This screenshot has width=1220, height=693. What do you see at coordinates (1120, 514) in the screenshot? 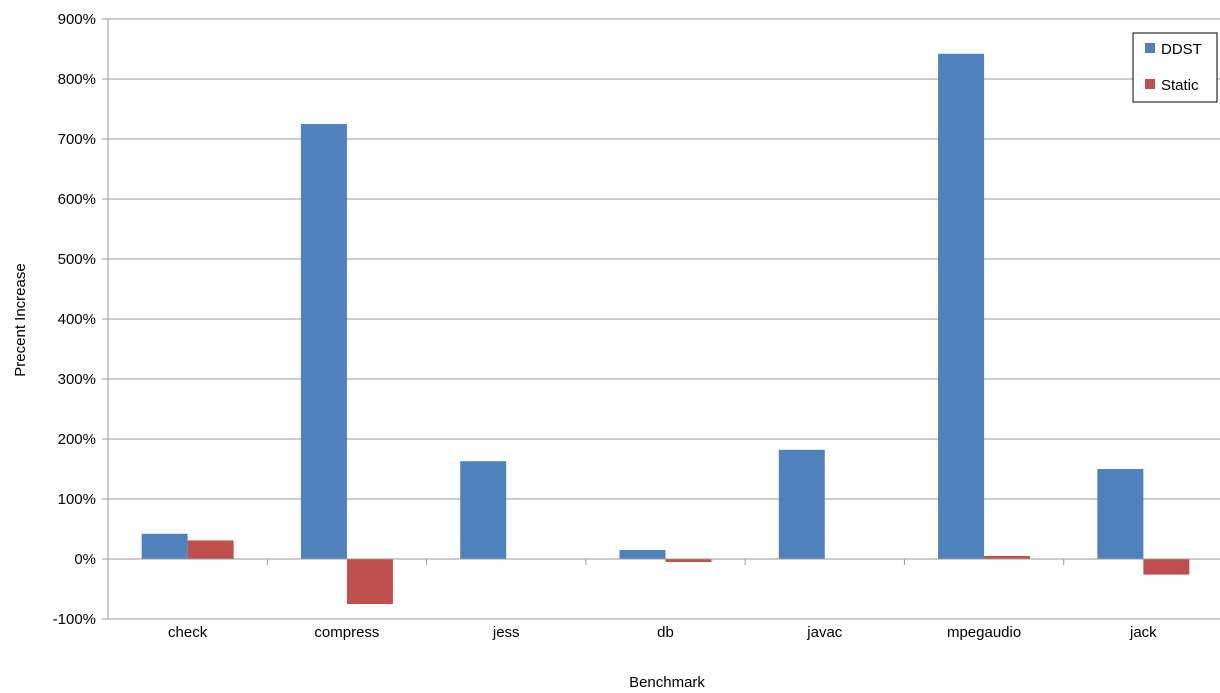
I see `bar-ddst-jack` at bounding box center [1120, 514].